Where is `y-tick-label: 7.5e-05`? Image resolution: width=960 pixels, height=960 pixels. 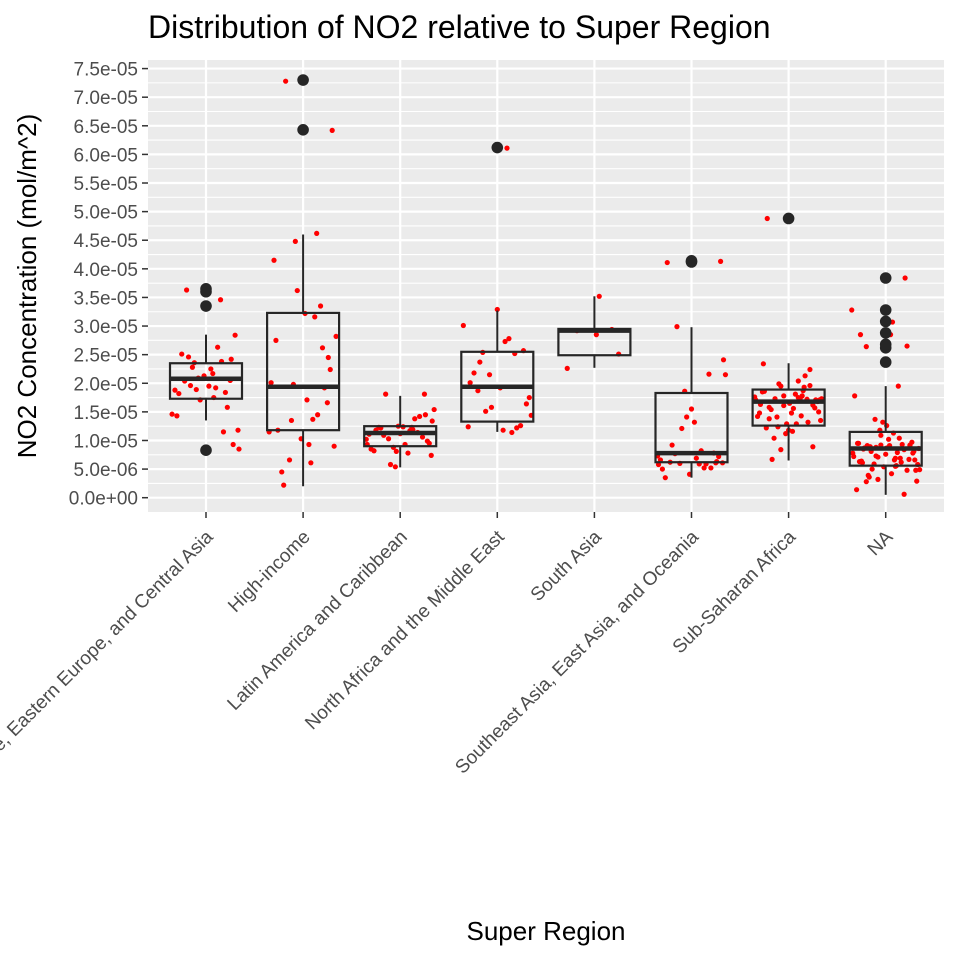 y-tick-label: 7.5e-05 is located at coordinates (106, 70).